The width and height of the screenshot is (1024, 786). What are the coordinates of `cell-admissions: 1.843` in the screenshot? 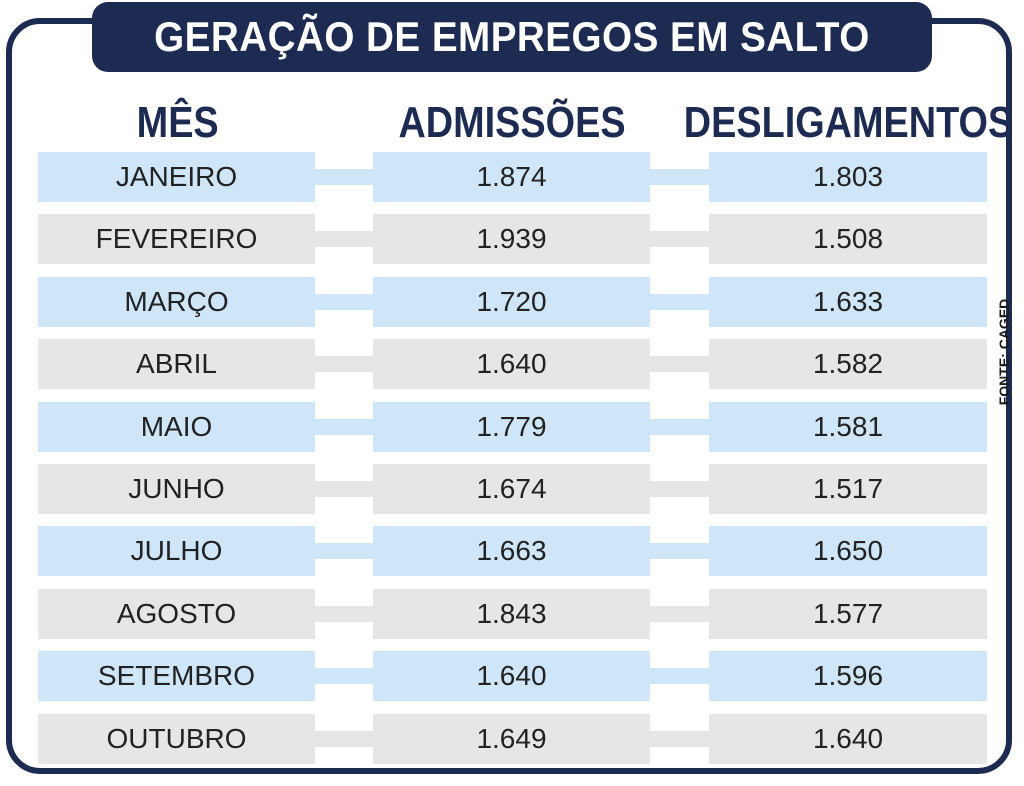 It's located at (511, 613).